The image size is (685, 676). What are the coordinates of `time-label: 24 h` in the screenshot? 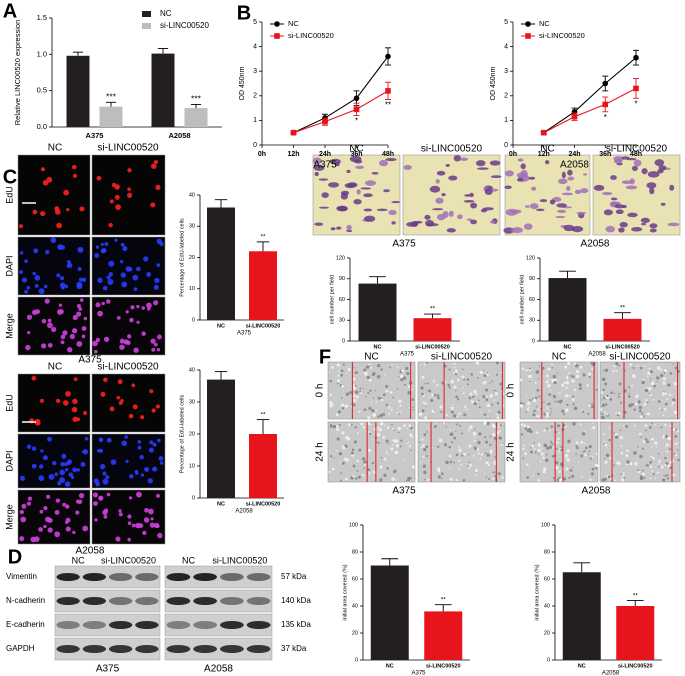 It's located at (511, 451).